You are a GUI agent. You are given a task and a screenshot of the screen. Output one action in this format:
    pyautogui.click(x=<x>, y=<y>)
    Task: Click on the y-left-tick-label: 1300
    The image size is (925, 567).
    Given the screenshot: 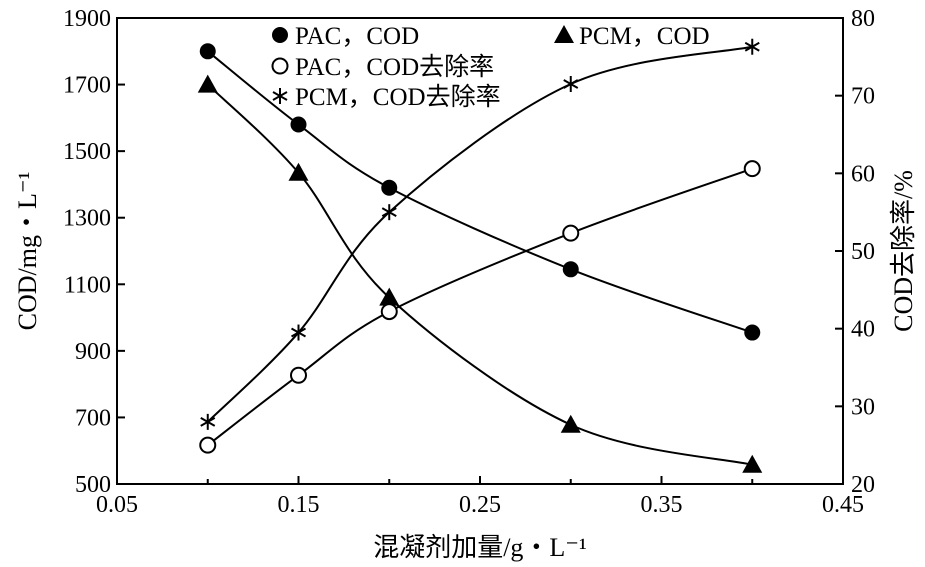 What is the action you would take?
    pyautogui.click(x=87, y=219)
    